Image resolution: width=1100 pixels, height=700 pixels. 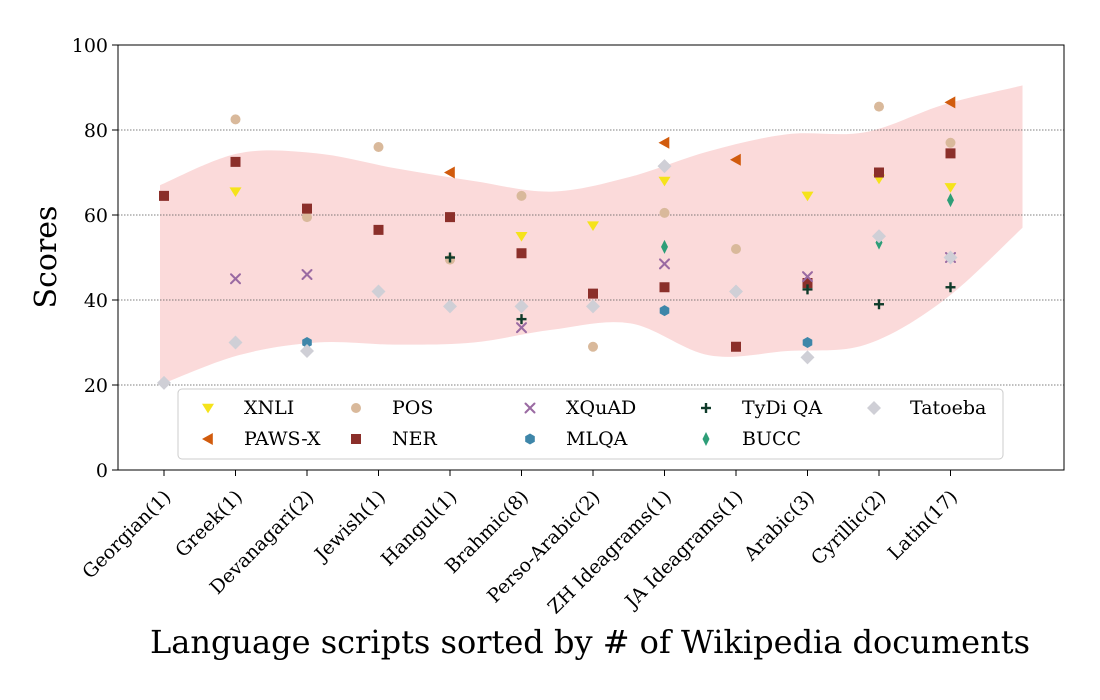 I want to click on legend-label-xquad: XQuAD, so click(x=601, y=408).